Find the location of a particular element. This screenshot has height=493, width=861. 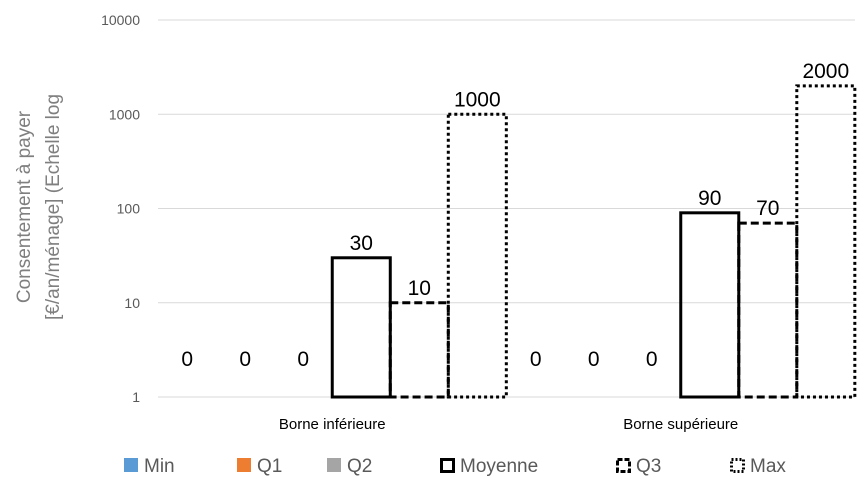

legend-item-max: Max is located at coordinates (758, 466).